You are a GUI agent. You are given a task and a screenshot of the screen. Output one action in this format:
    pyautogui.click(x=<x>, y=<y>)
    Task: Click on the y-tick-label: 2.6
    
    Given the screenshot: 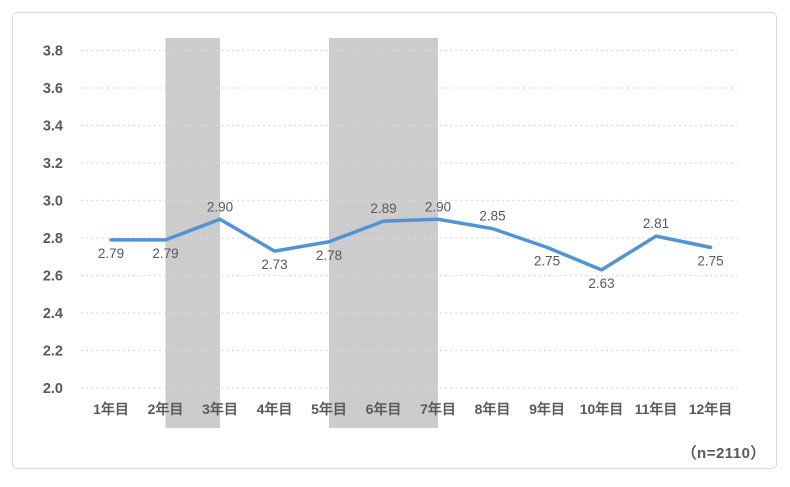 What is the action you would take?
    pyautogui.click(x=53, y=277)
    